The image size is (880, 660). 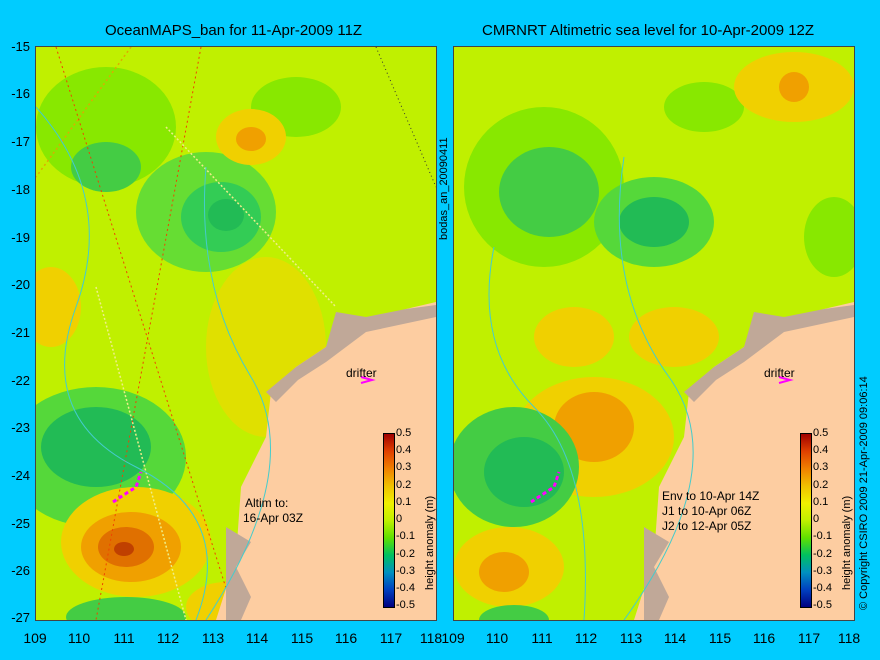 What do you see at coordinates (20, 475) in the screenshot?
I see `y-tick: -24` at bounding box center [20, 475].